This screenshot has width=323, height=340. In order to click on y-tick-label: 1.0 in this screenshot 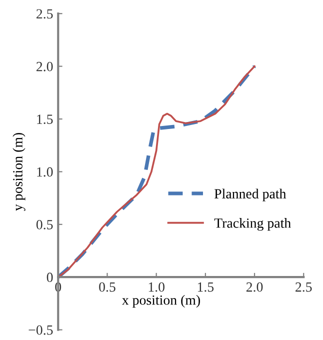, I will do `click(45, 172)`.